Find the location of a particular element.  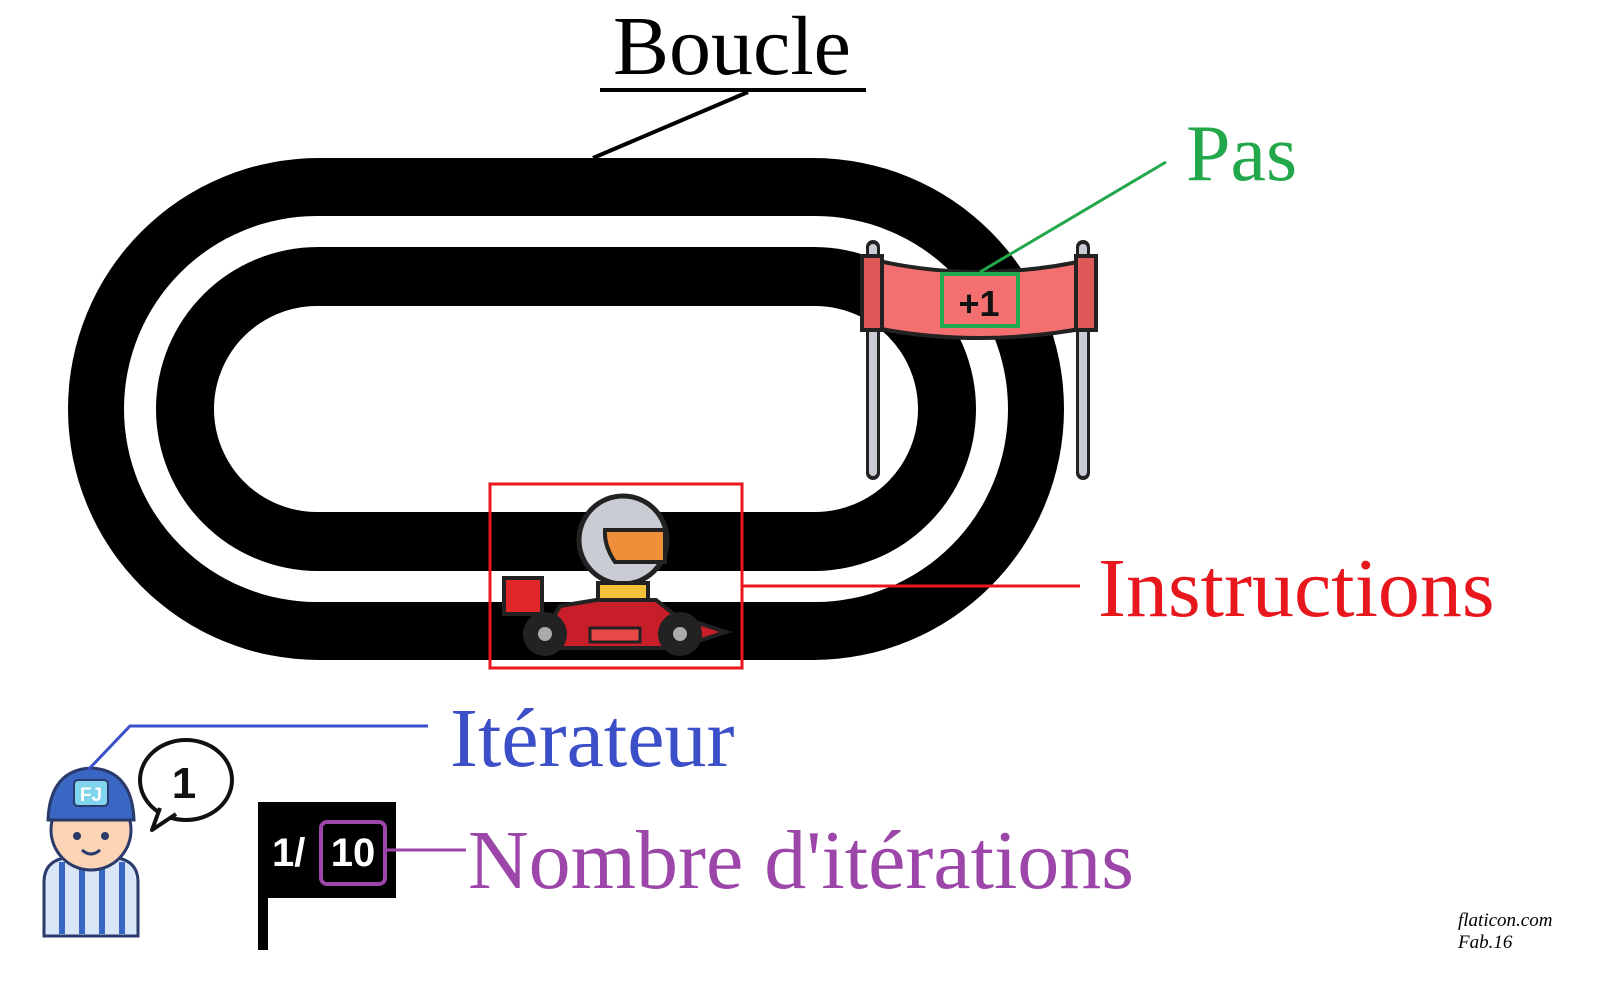

credit-line-2: Fab.16 is located at coordinates (1485, 942).